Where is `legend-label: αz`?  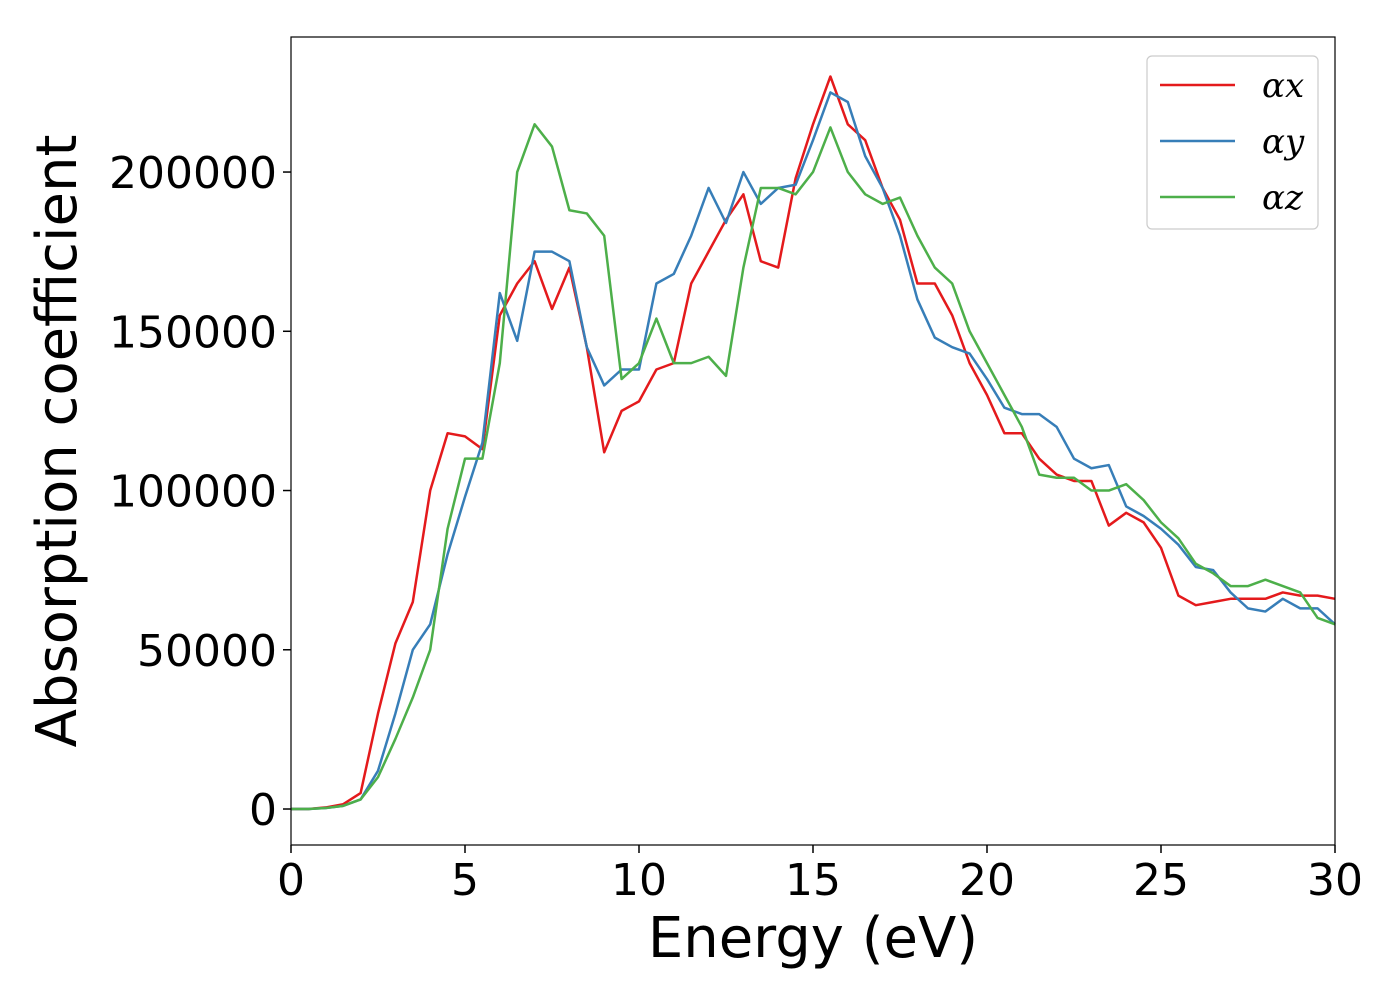 legend-label: αz is located at coordinates (1283, 198).